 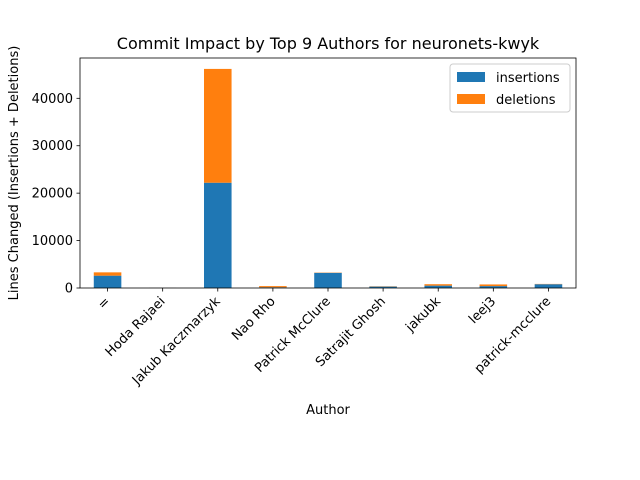 What do you see at coordinates (69, 289) in the screenshot?
I see `y-tick-label-0: 0` at bounding box center [69, 289].